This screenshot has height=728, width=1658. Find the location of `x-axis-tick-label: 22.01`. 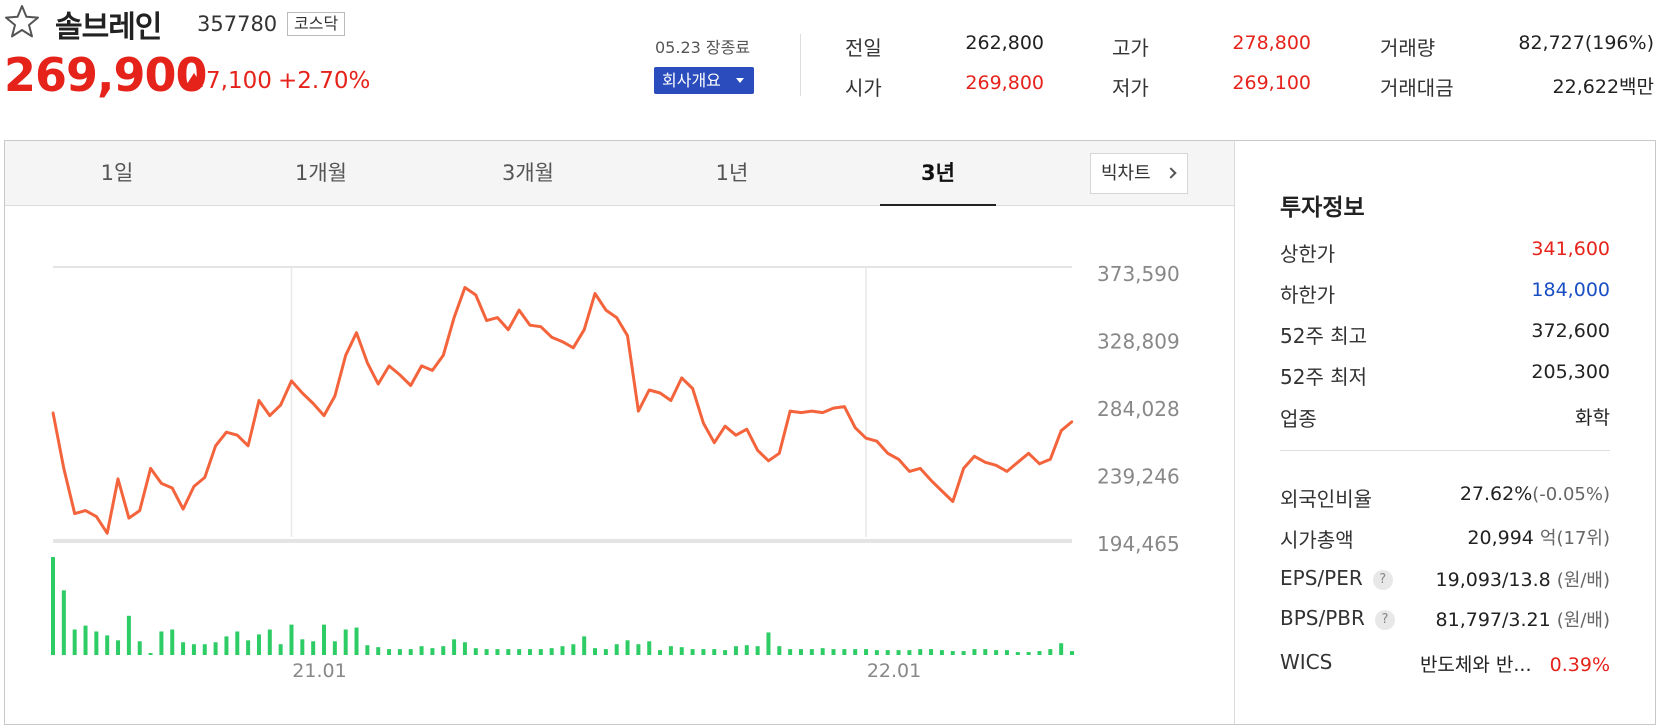

x-axis-tick-label: 22.01 is located at coordinates (894, 671).